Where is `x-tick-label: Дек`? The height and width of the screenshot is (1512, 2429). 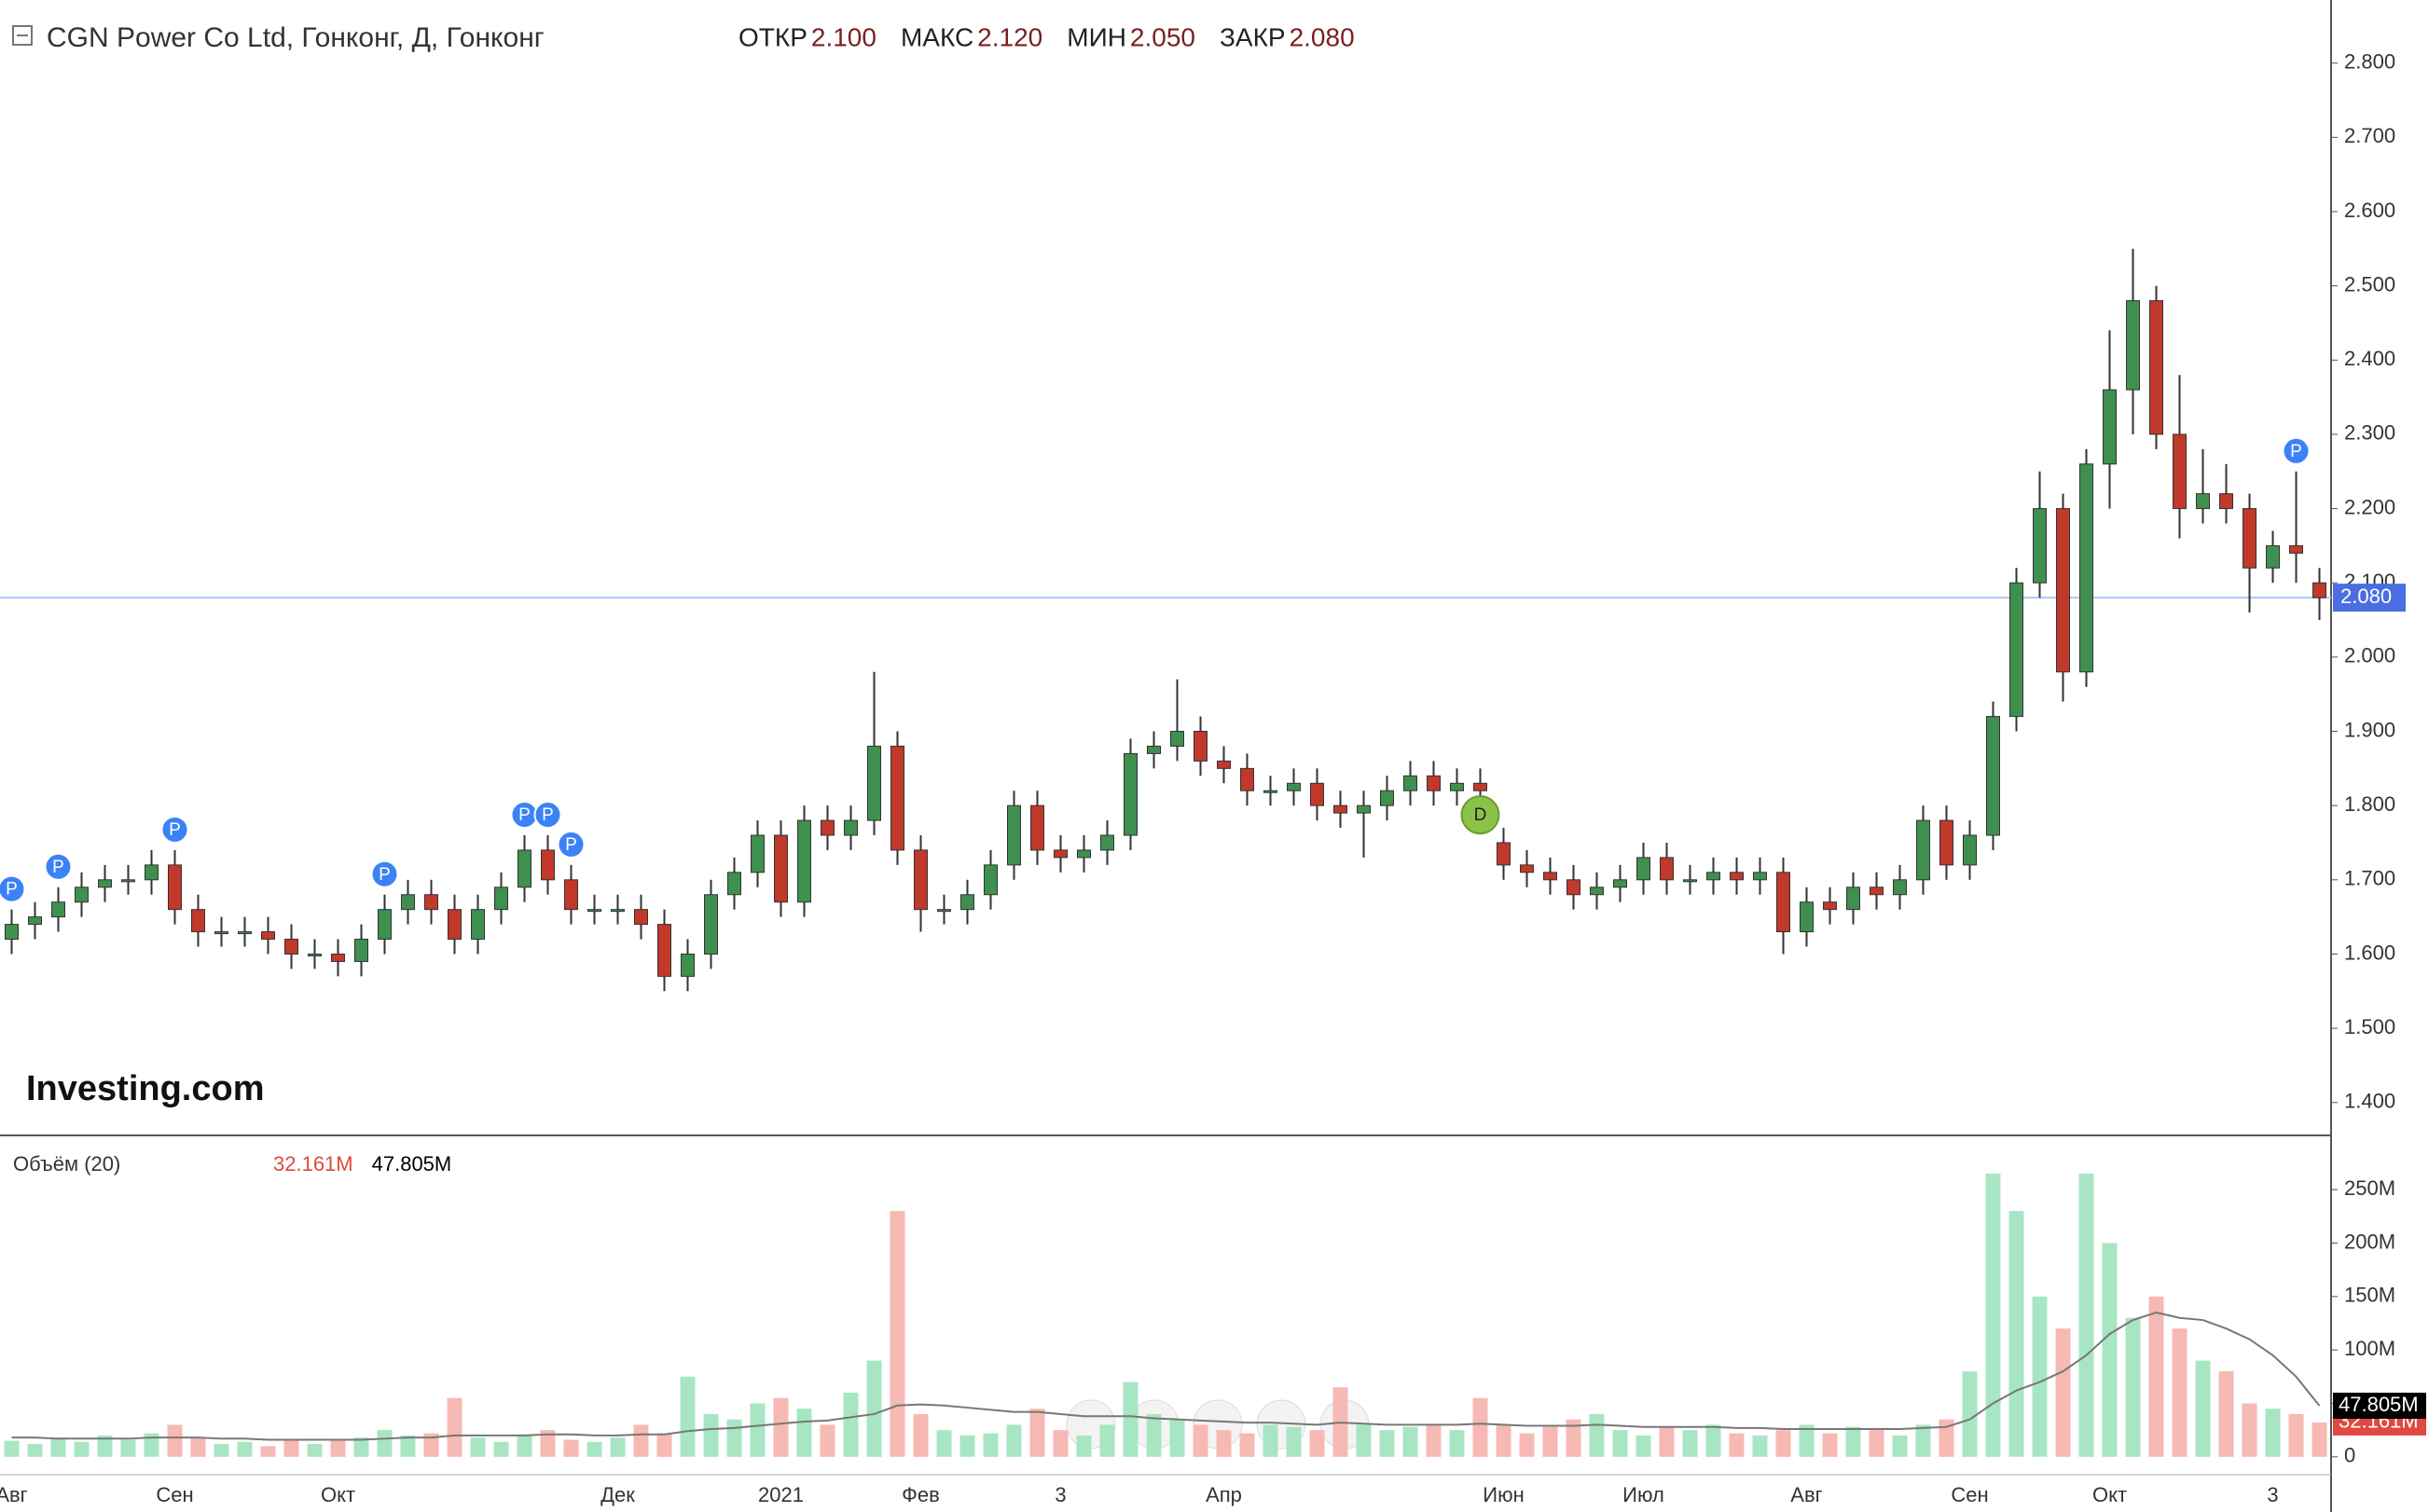
x-tick-label: Дек is located at coordinates (617, 1495).